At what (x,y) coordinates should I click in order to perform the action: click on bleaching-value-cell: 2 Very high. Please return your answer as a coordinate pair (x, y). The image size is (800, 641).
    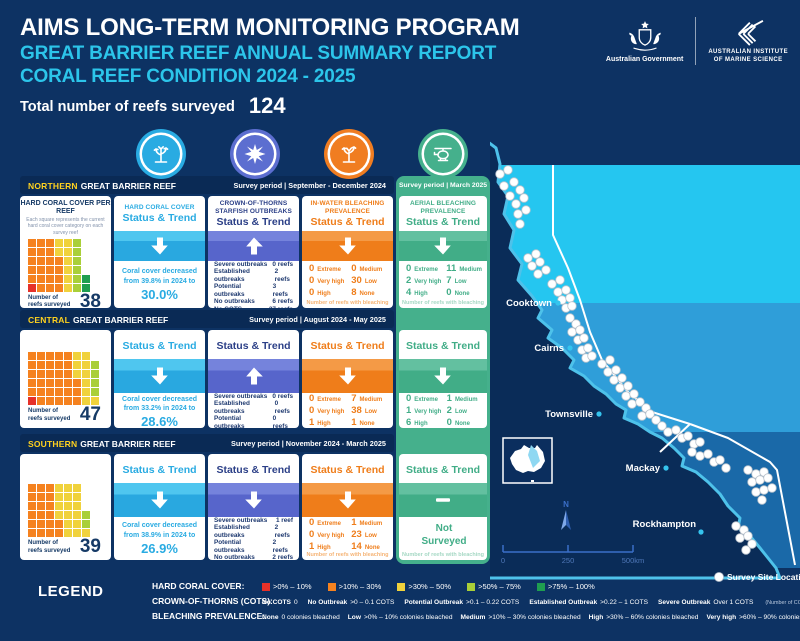
    Looking at the image, I should click on (424, 280).